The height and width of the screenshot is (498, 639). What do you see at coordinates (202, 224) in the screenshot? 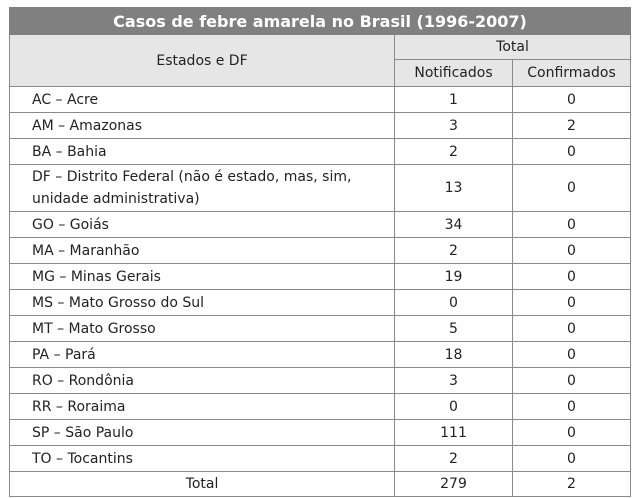
I see `state-cell: GO – Goiás` at bounding box center [202, 224].